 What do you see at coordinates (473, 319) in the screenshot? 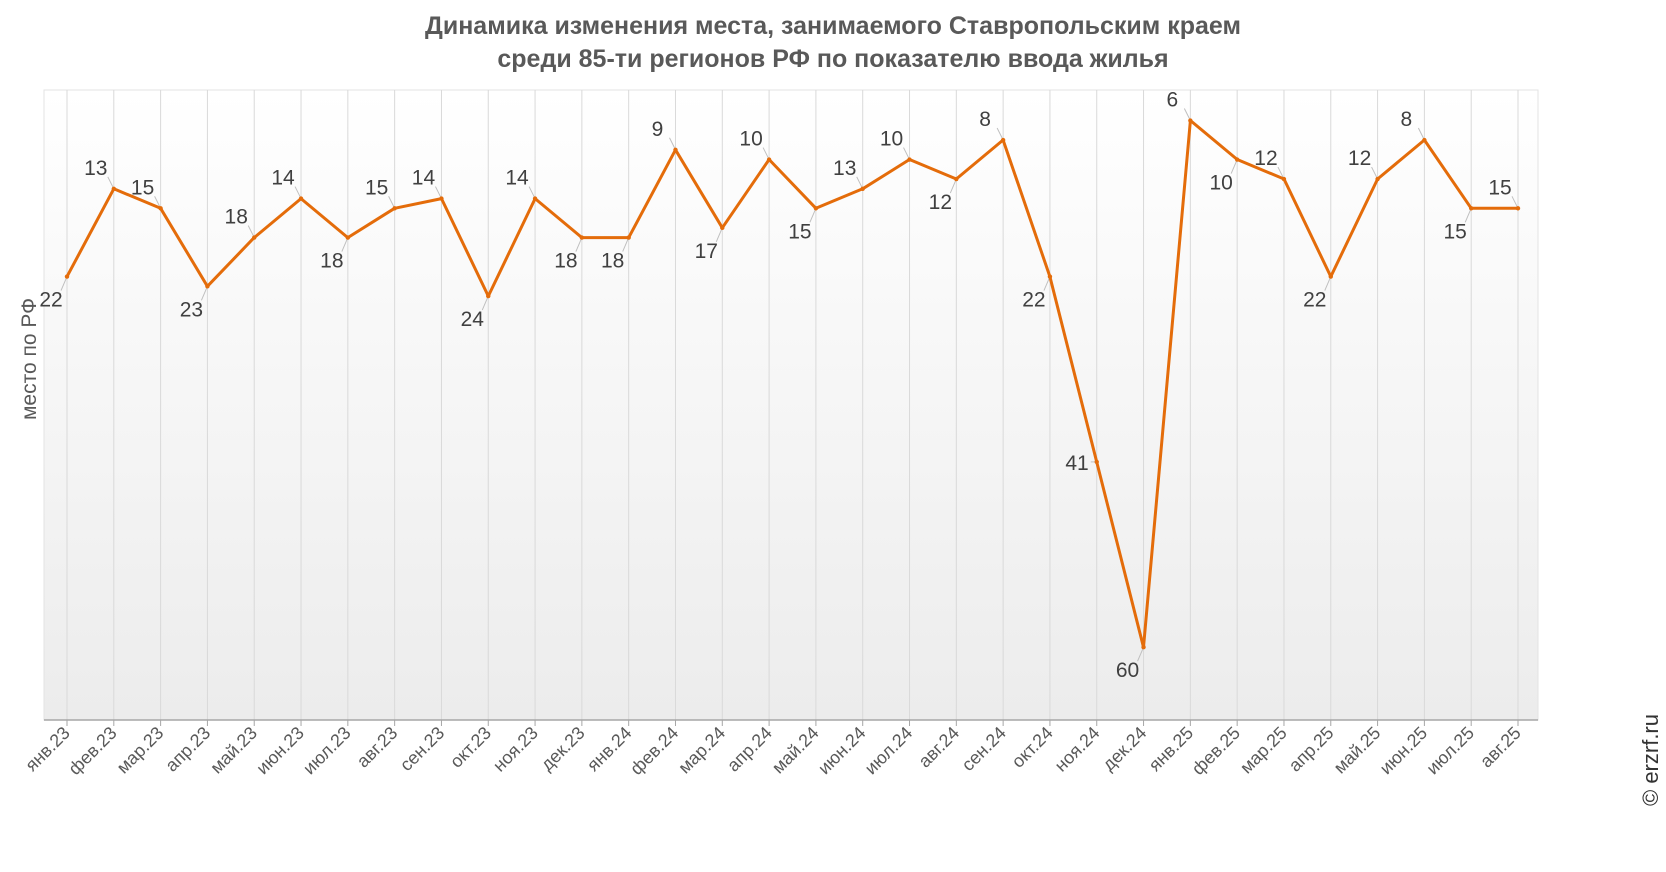
I see `data-label: 24` at bounding box center [473, 319].